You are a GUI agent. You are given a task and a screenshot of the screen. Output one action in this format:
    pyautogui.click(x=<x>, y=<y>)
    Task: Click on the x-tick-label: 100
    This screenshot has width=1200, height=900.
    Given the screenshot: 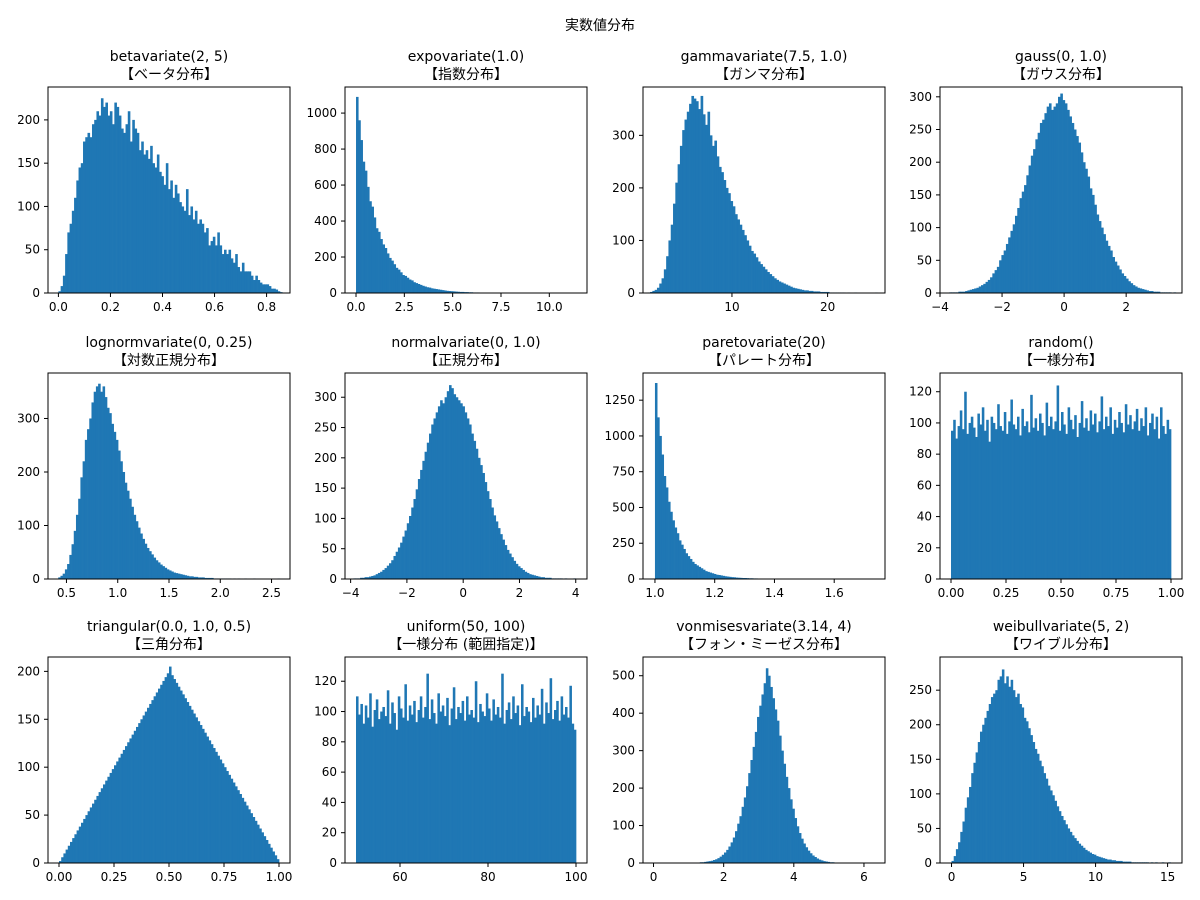 What is the action you would take?
    pyautogui.click(x=576, y=877)
    